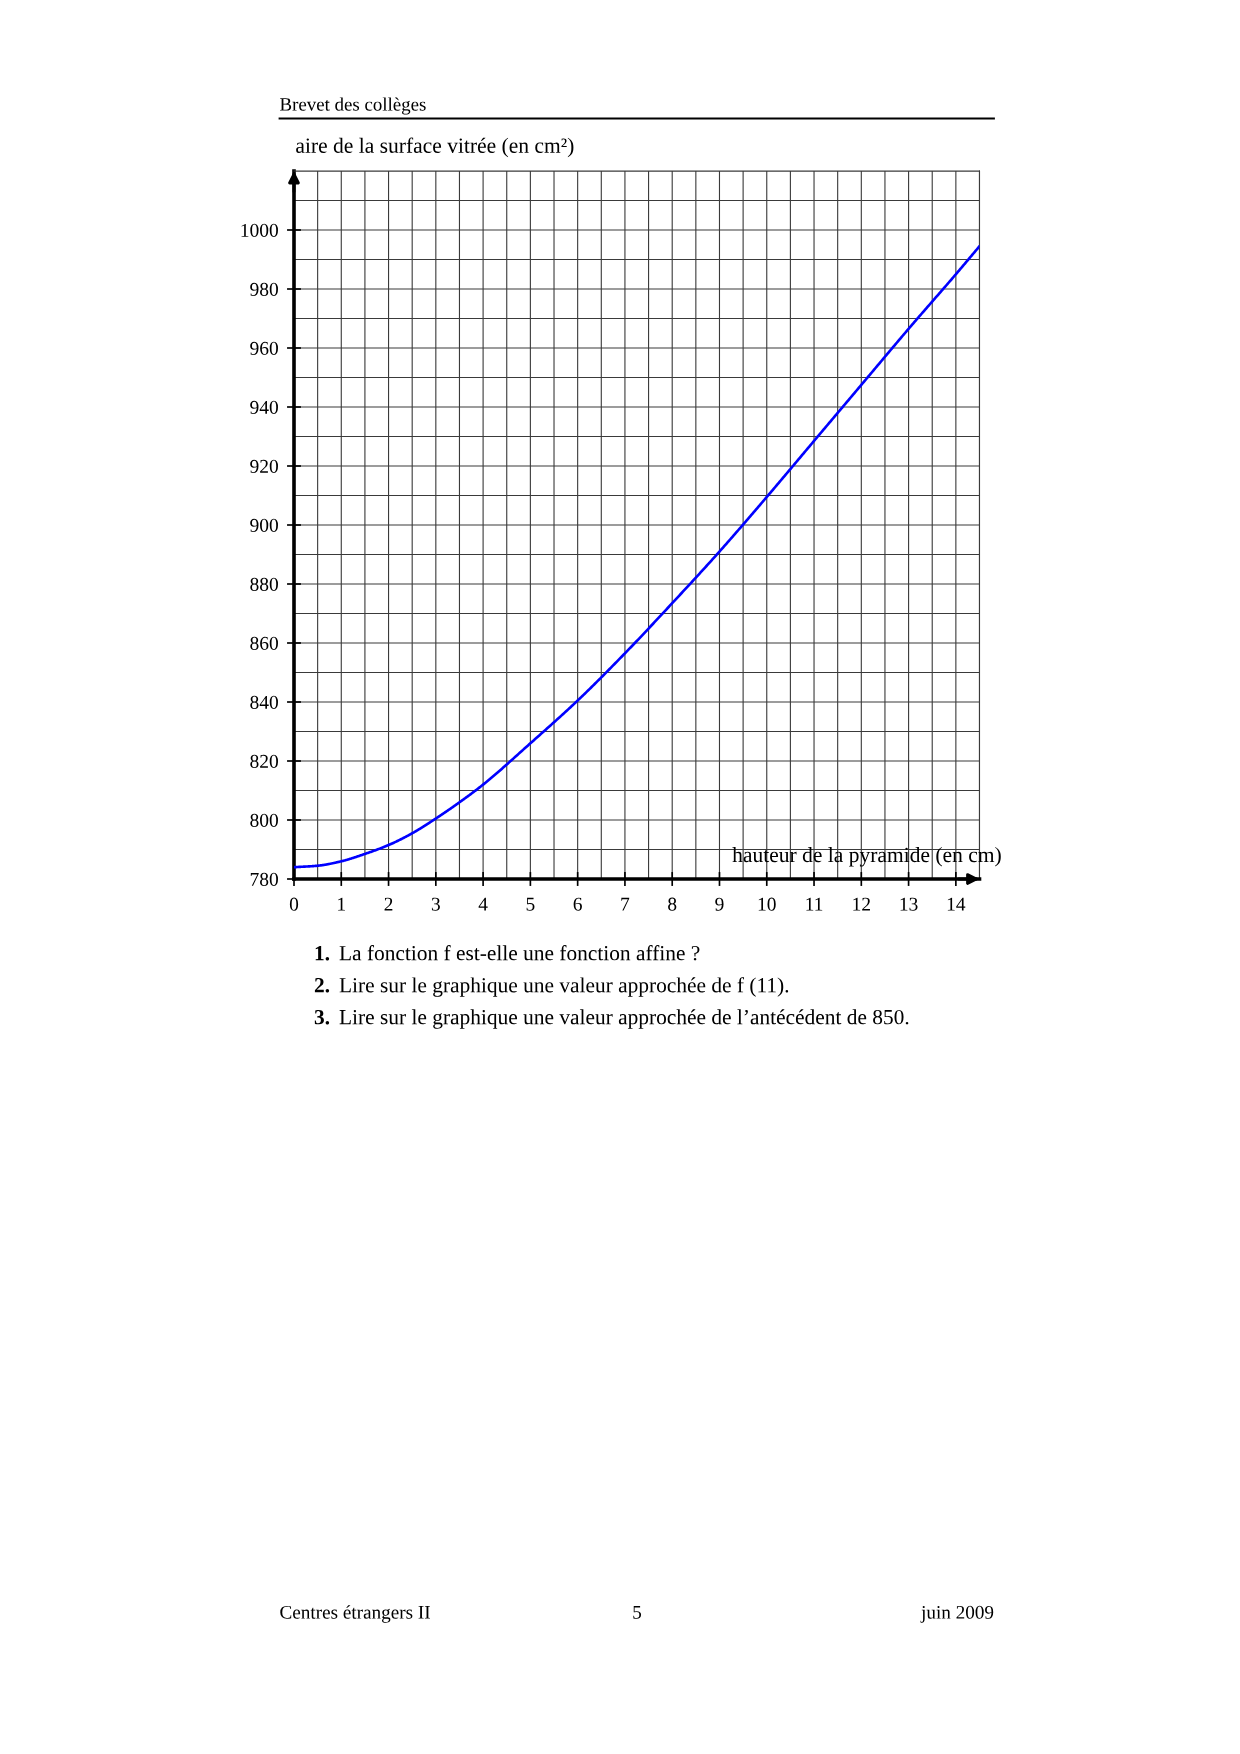  Describe the element at coordinates (388, 904) in the screenshot. I see `x-tick-label: 2` at that location.